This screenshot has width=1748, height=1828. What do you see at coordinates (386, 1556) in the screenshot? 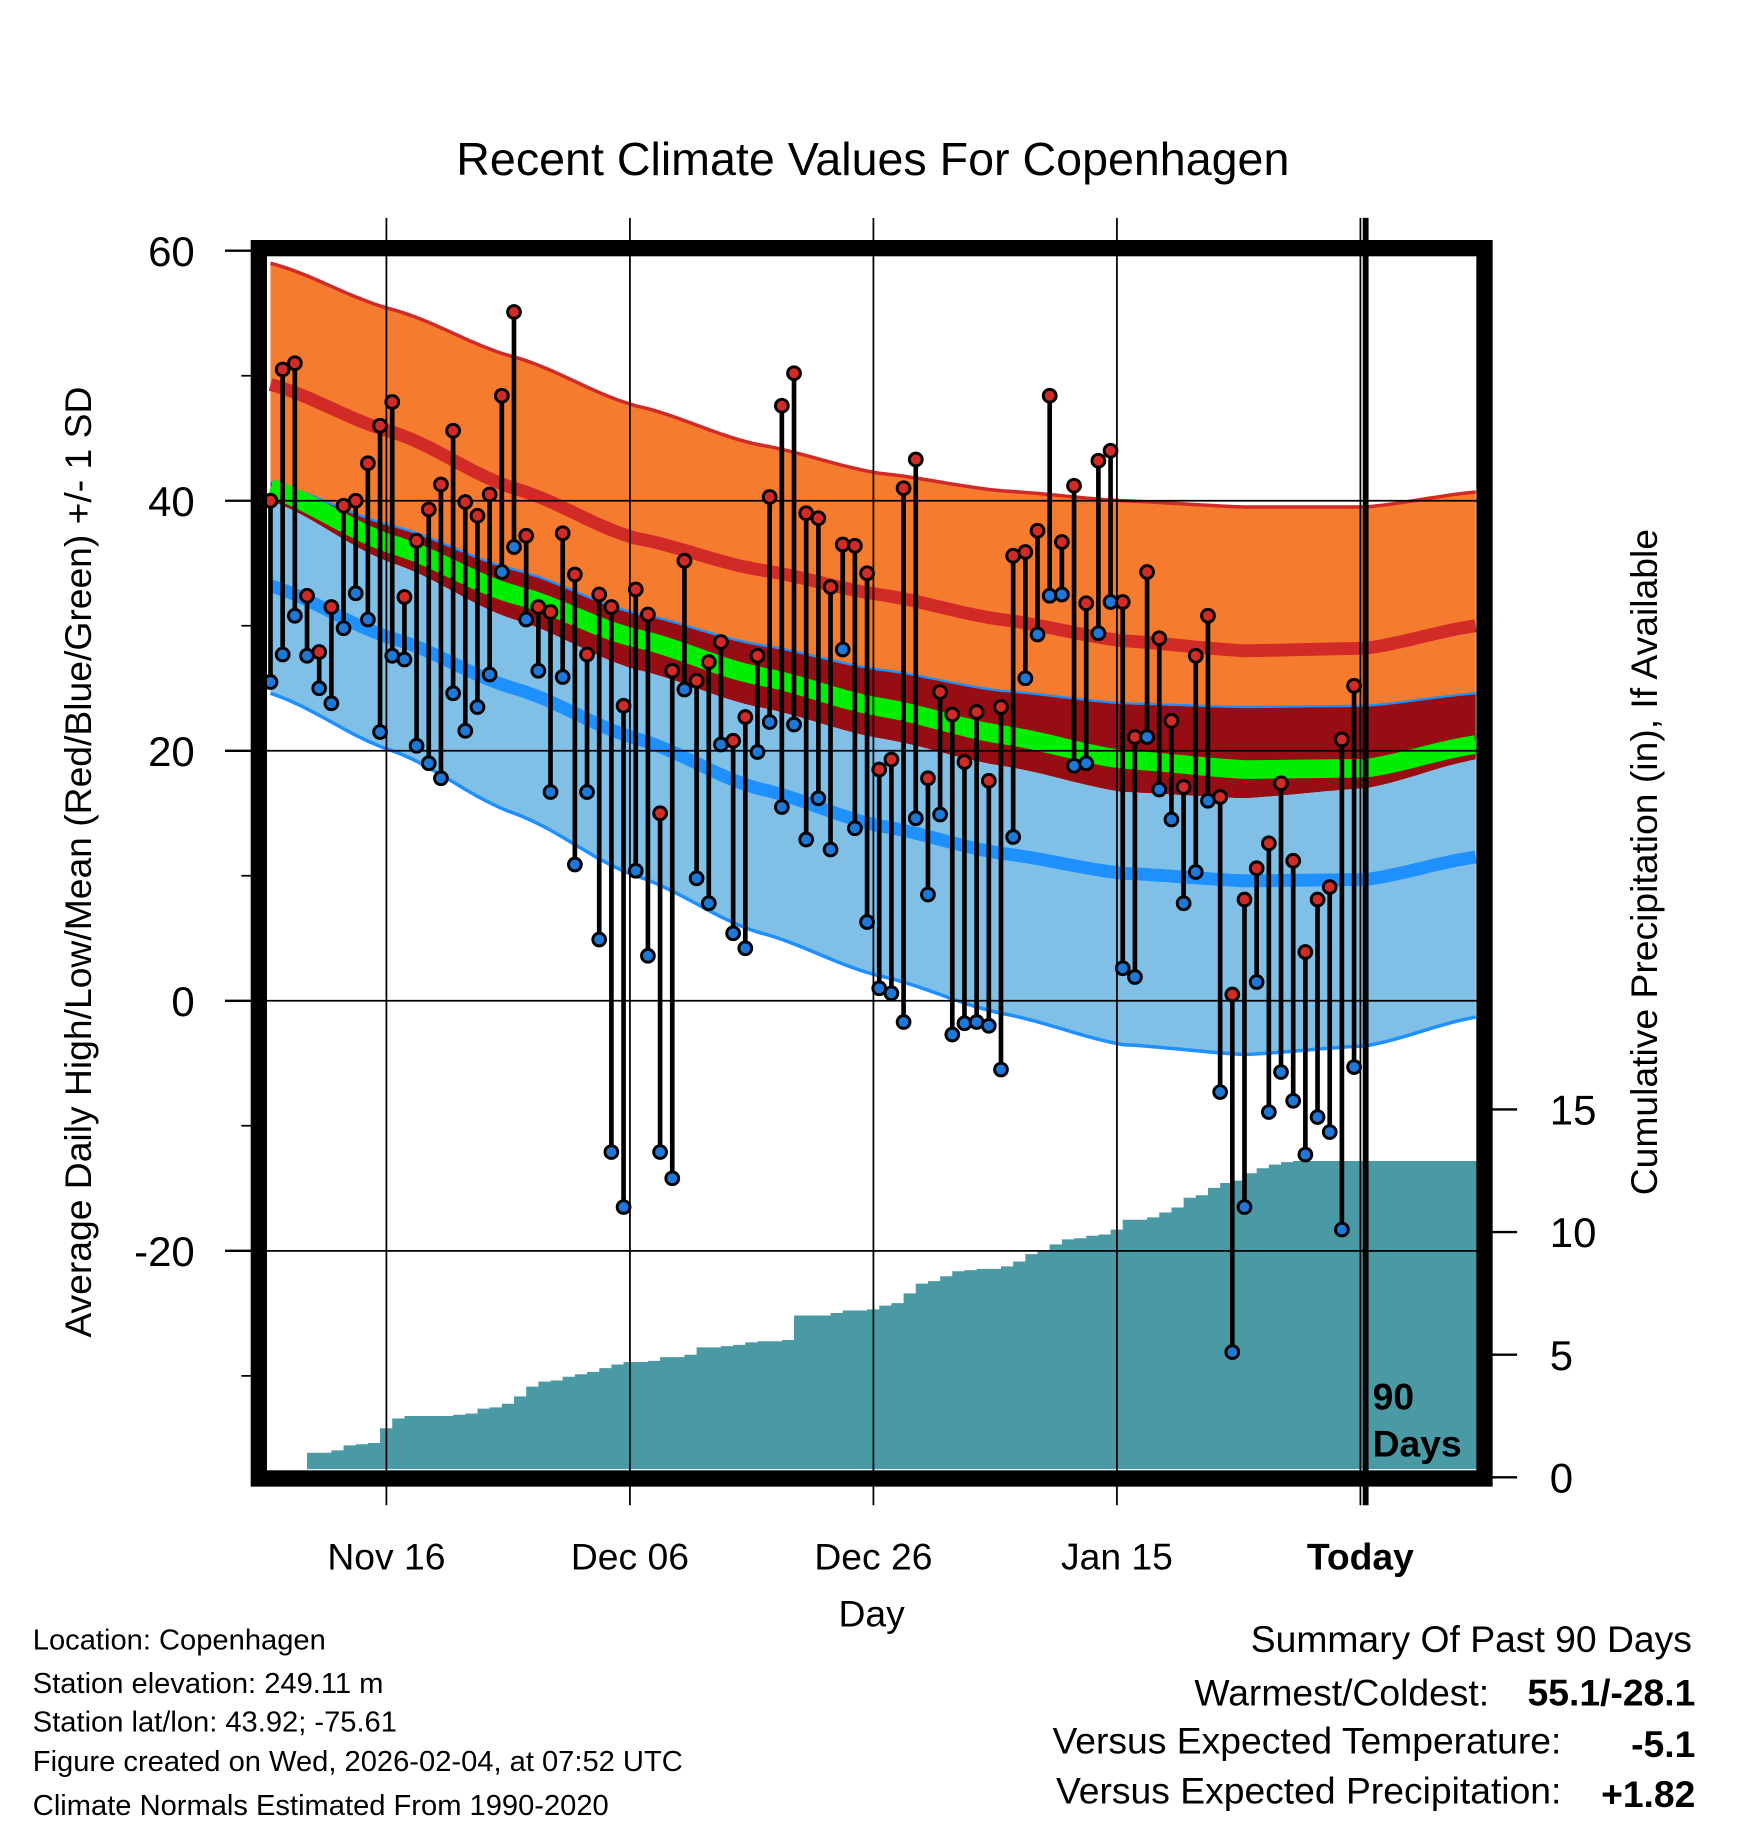
I see `x-tick-label: Nov 16` at bounding box center [386, 1556].